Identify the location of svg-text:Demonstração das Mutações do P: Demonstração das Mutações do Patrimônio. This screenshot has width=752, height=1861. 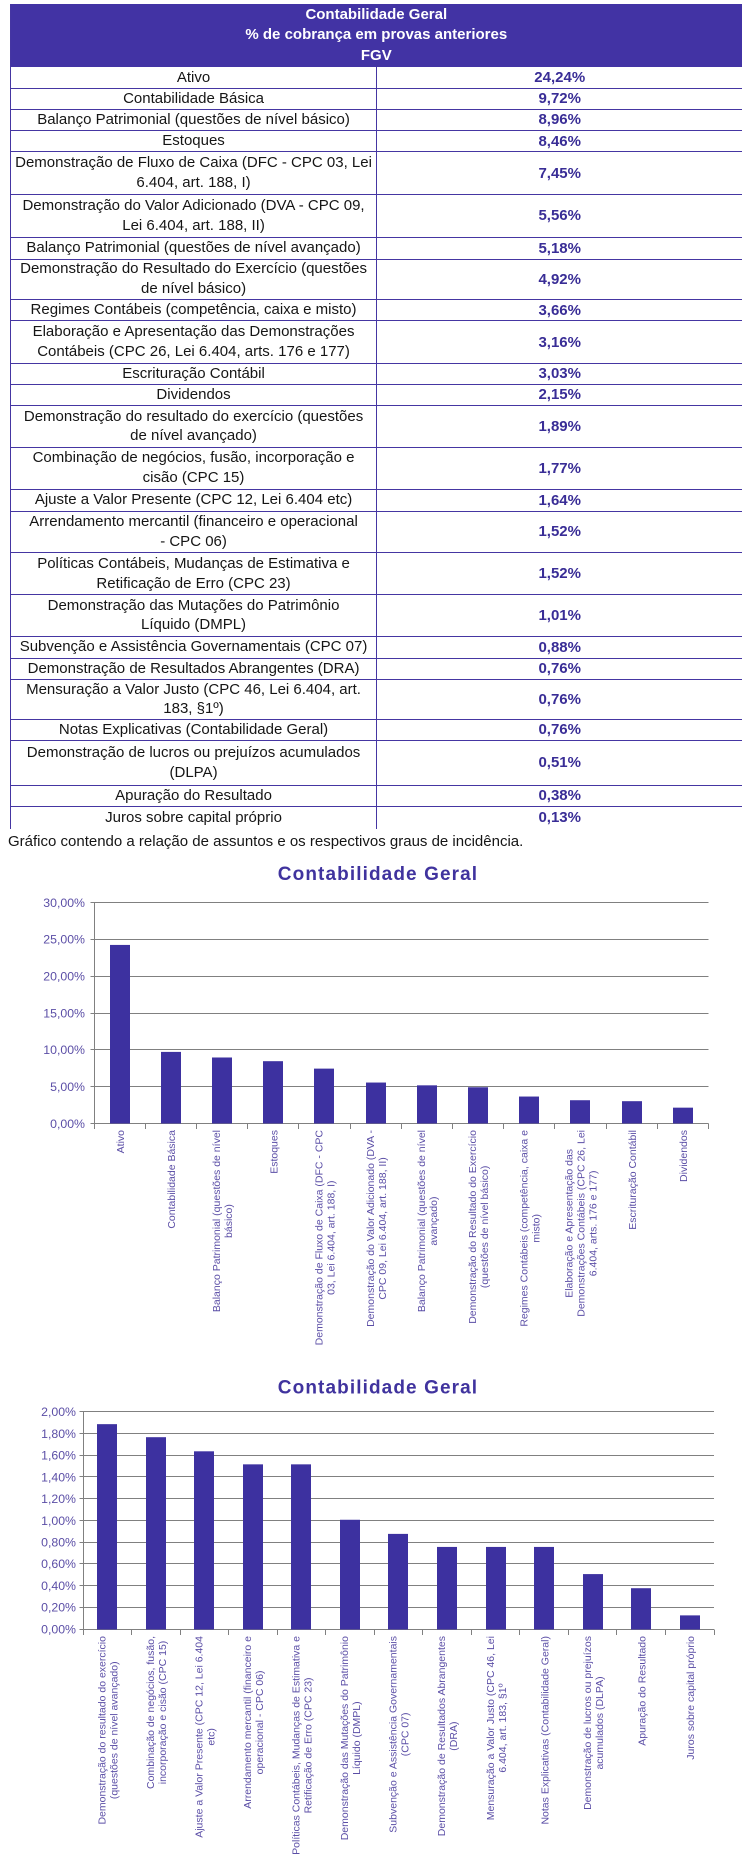
(345, 1738).